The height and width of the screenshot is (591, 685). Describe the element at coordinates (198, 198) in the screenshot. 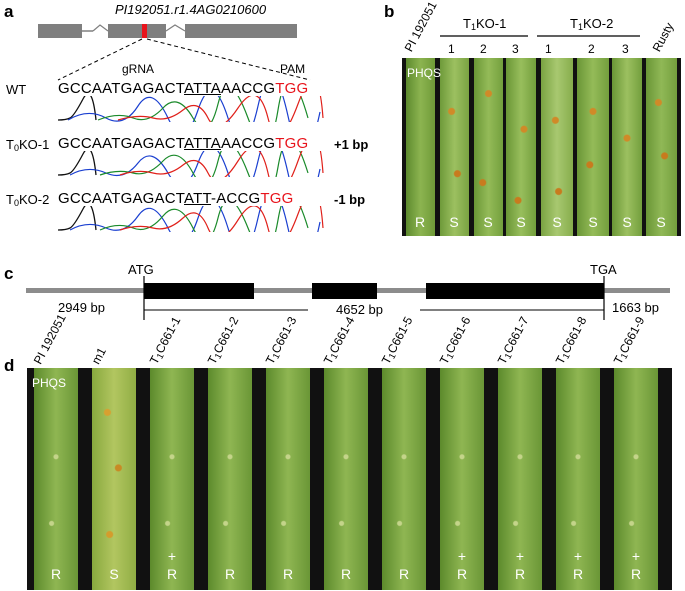

I see `seq-part: ATT` at that location.